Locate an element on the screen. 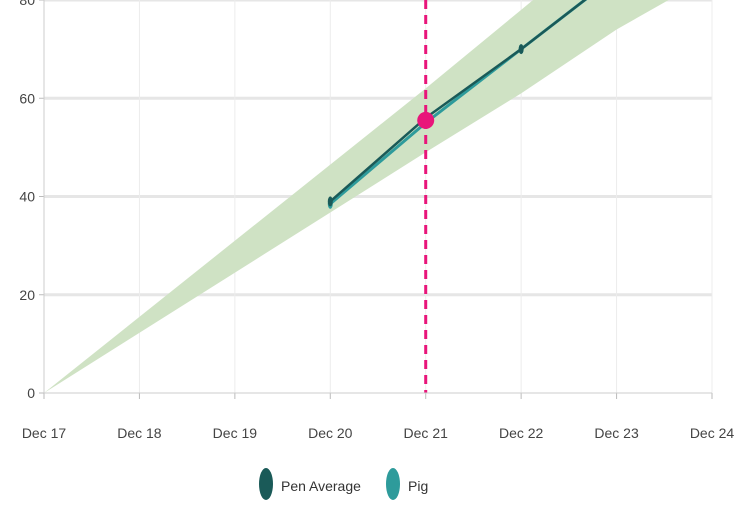  y-tick-label: 80 is located at coordinates (27, 4).